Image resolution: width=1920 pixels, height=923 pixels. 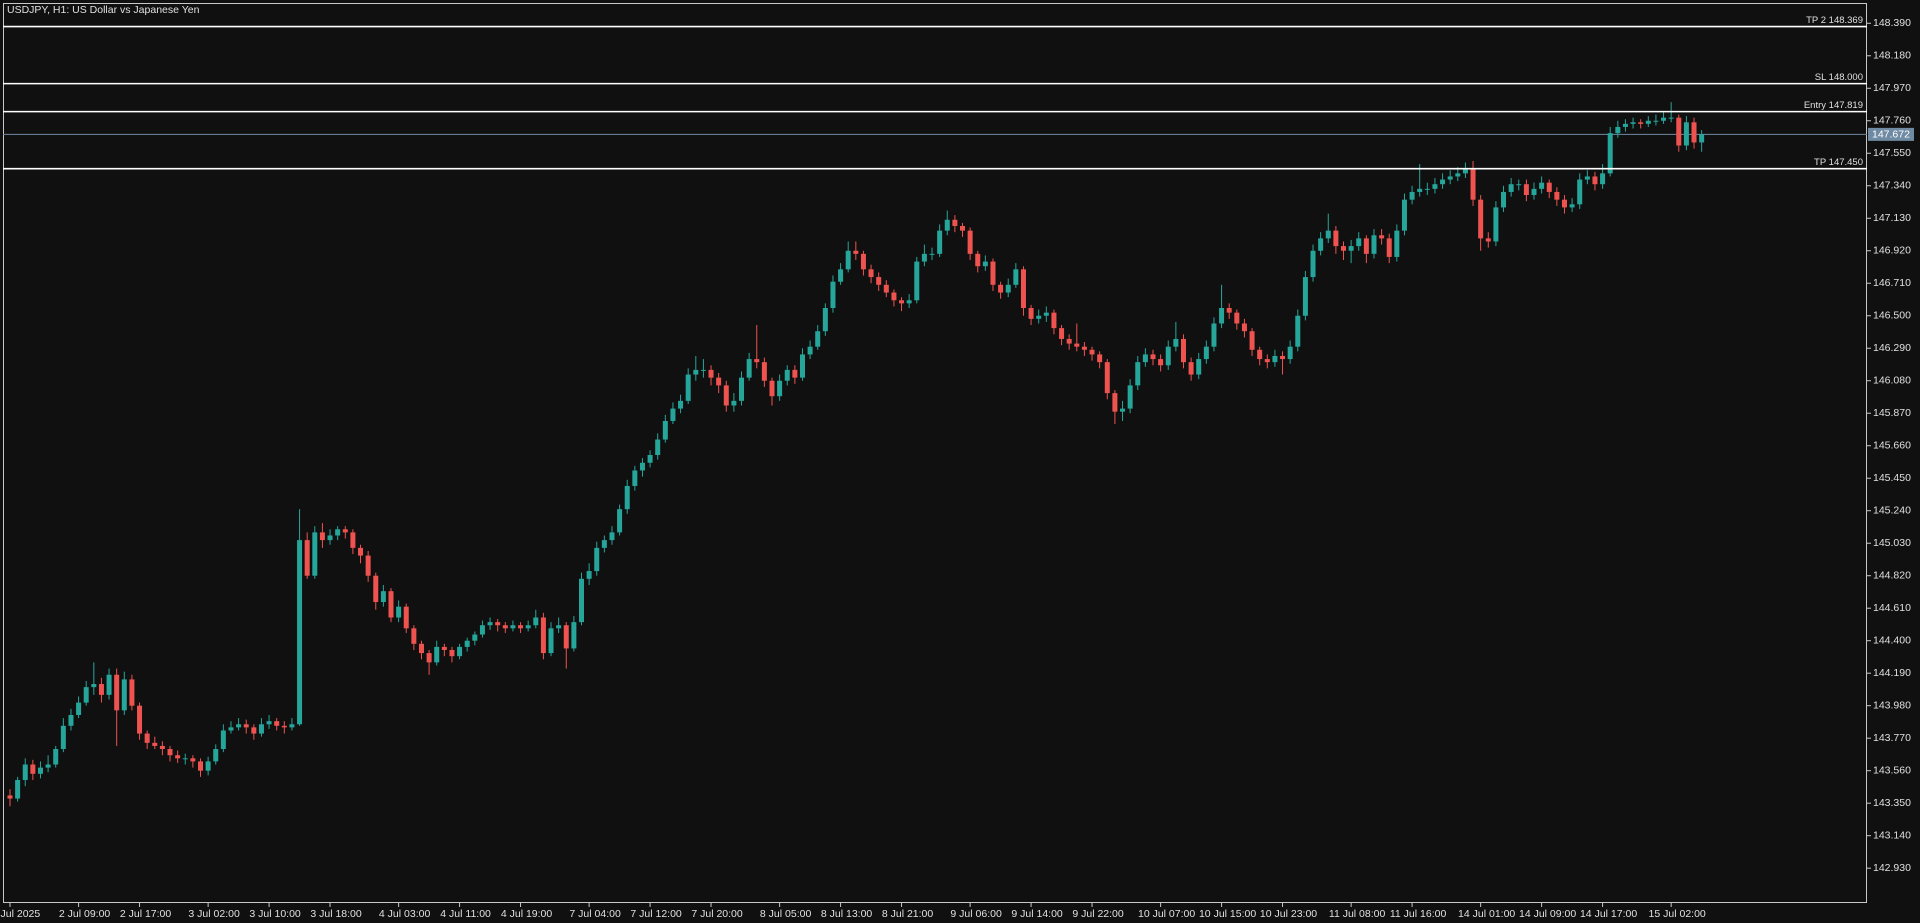 What do you see at coordinates (405, 914) in the screenshot?
I see `x-tick-label: 4 Jul 03:00` at bounding box center [405, 914].